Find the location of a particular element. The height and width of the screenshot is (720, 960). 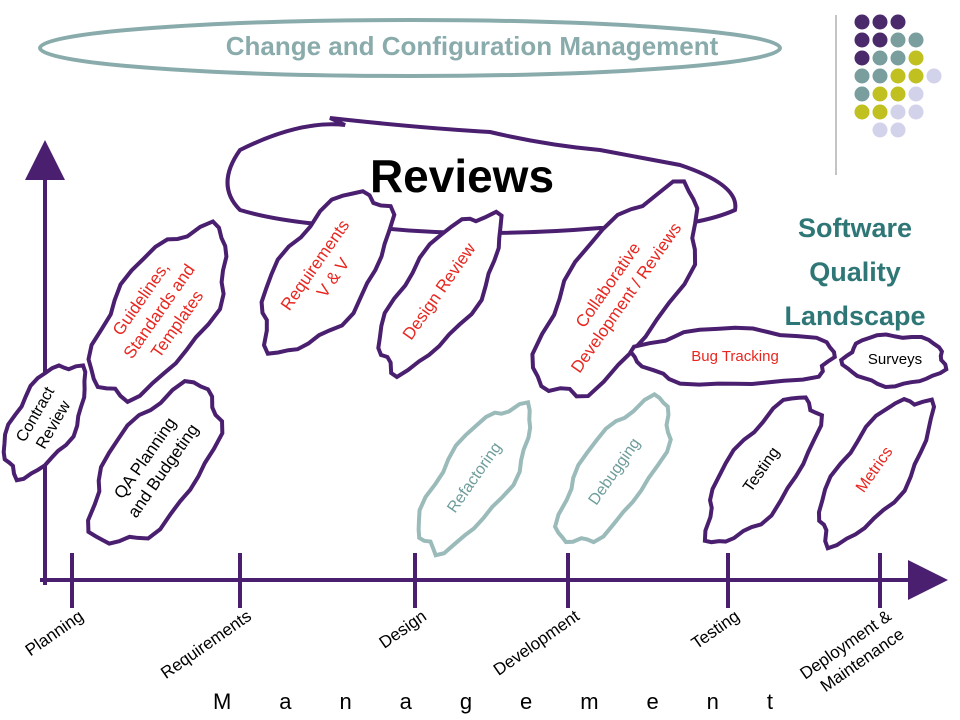

landscape-title: Landscape is located at coordinates (854, 316).